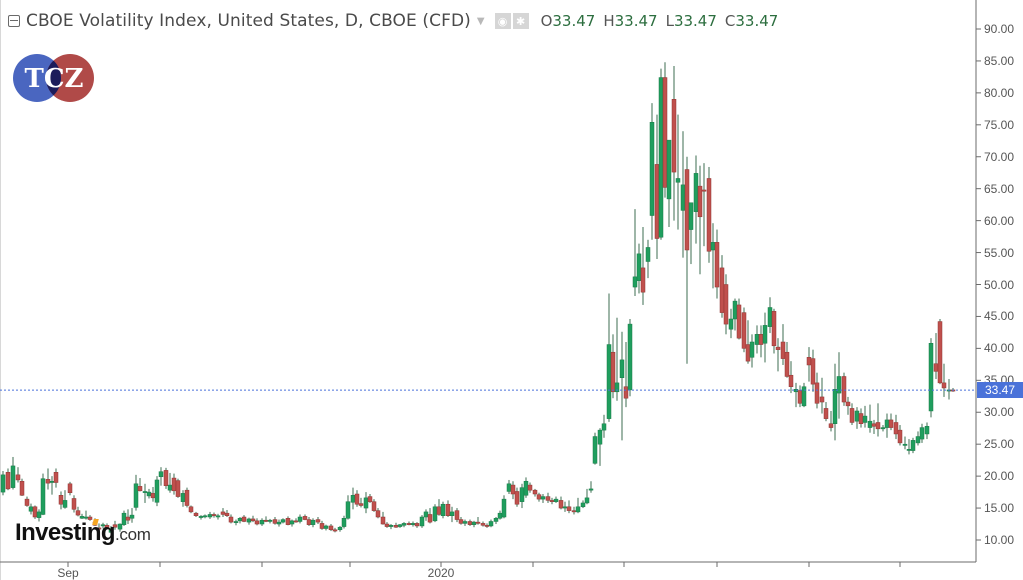 This screenshot has height=580, width=1023. What do you see at coordinates (520, 21) in the screenshot?
I see `gear-icon: ✱` at bounding box center [520, 21].